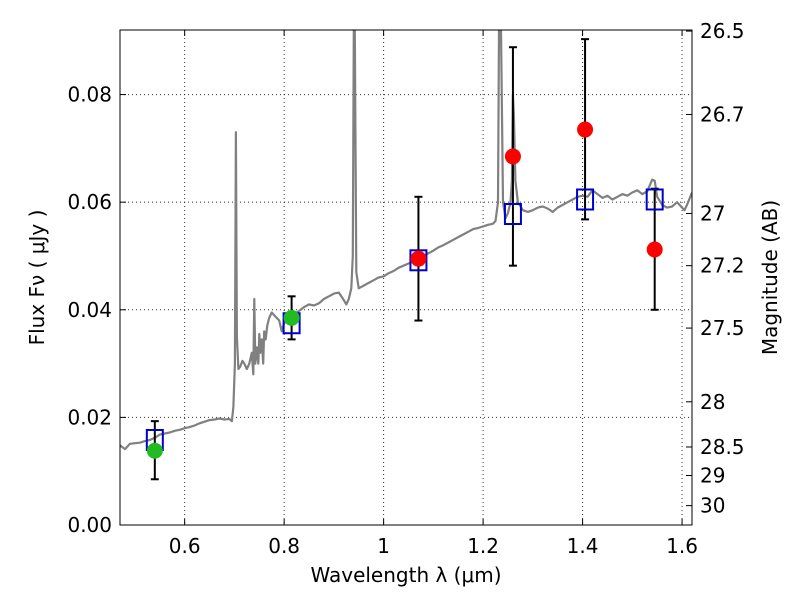 The width and height of the screenshot is (800, 600). What do you see at coordinates (712, 506) in the screenshot?
I see `y2-tick-label: 30` at bounding box center [712, 506].